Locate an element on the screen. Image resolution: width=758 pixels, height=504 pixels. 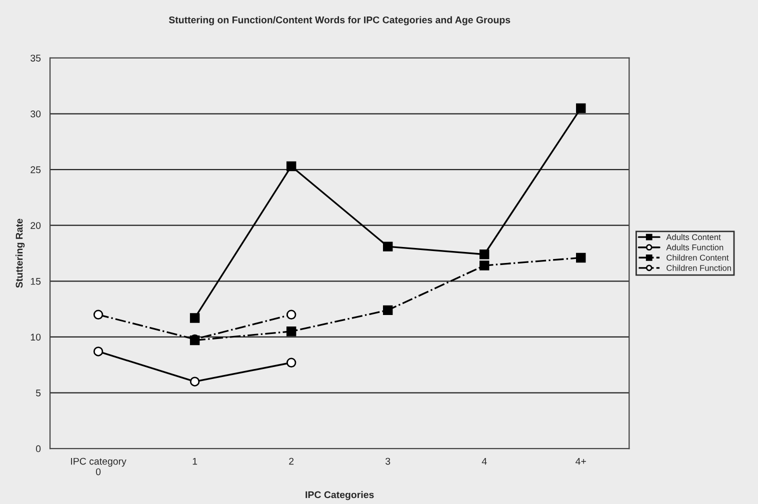
x-tick-label: 3 is located at coordinates (388, 461).